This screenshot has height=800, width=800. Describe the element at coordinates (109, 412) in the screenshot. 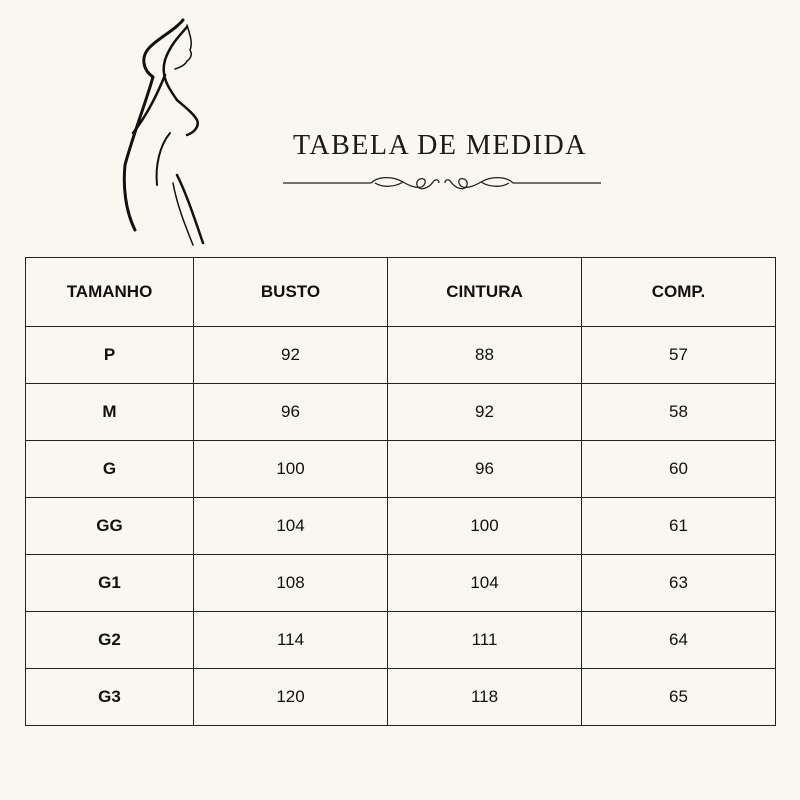

I see `cell-size: M` at that location.